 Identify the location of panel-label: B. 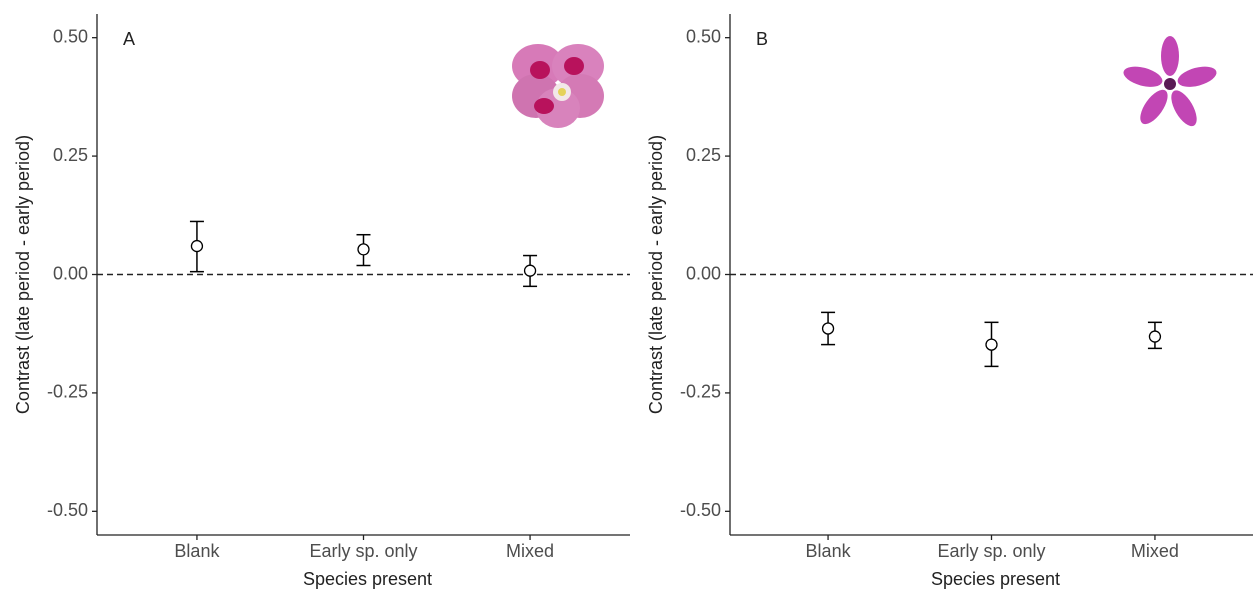
(762, 39).